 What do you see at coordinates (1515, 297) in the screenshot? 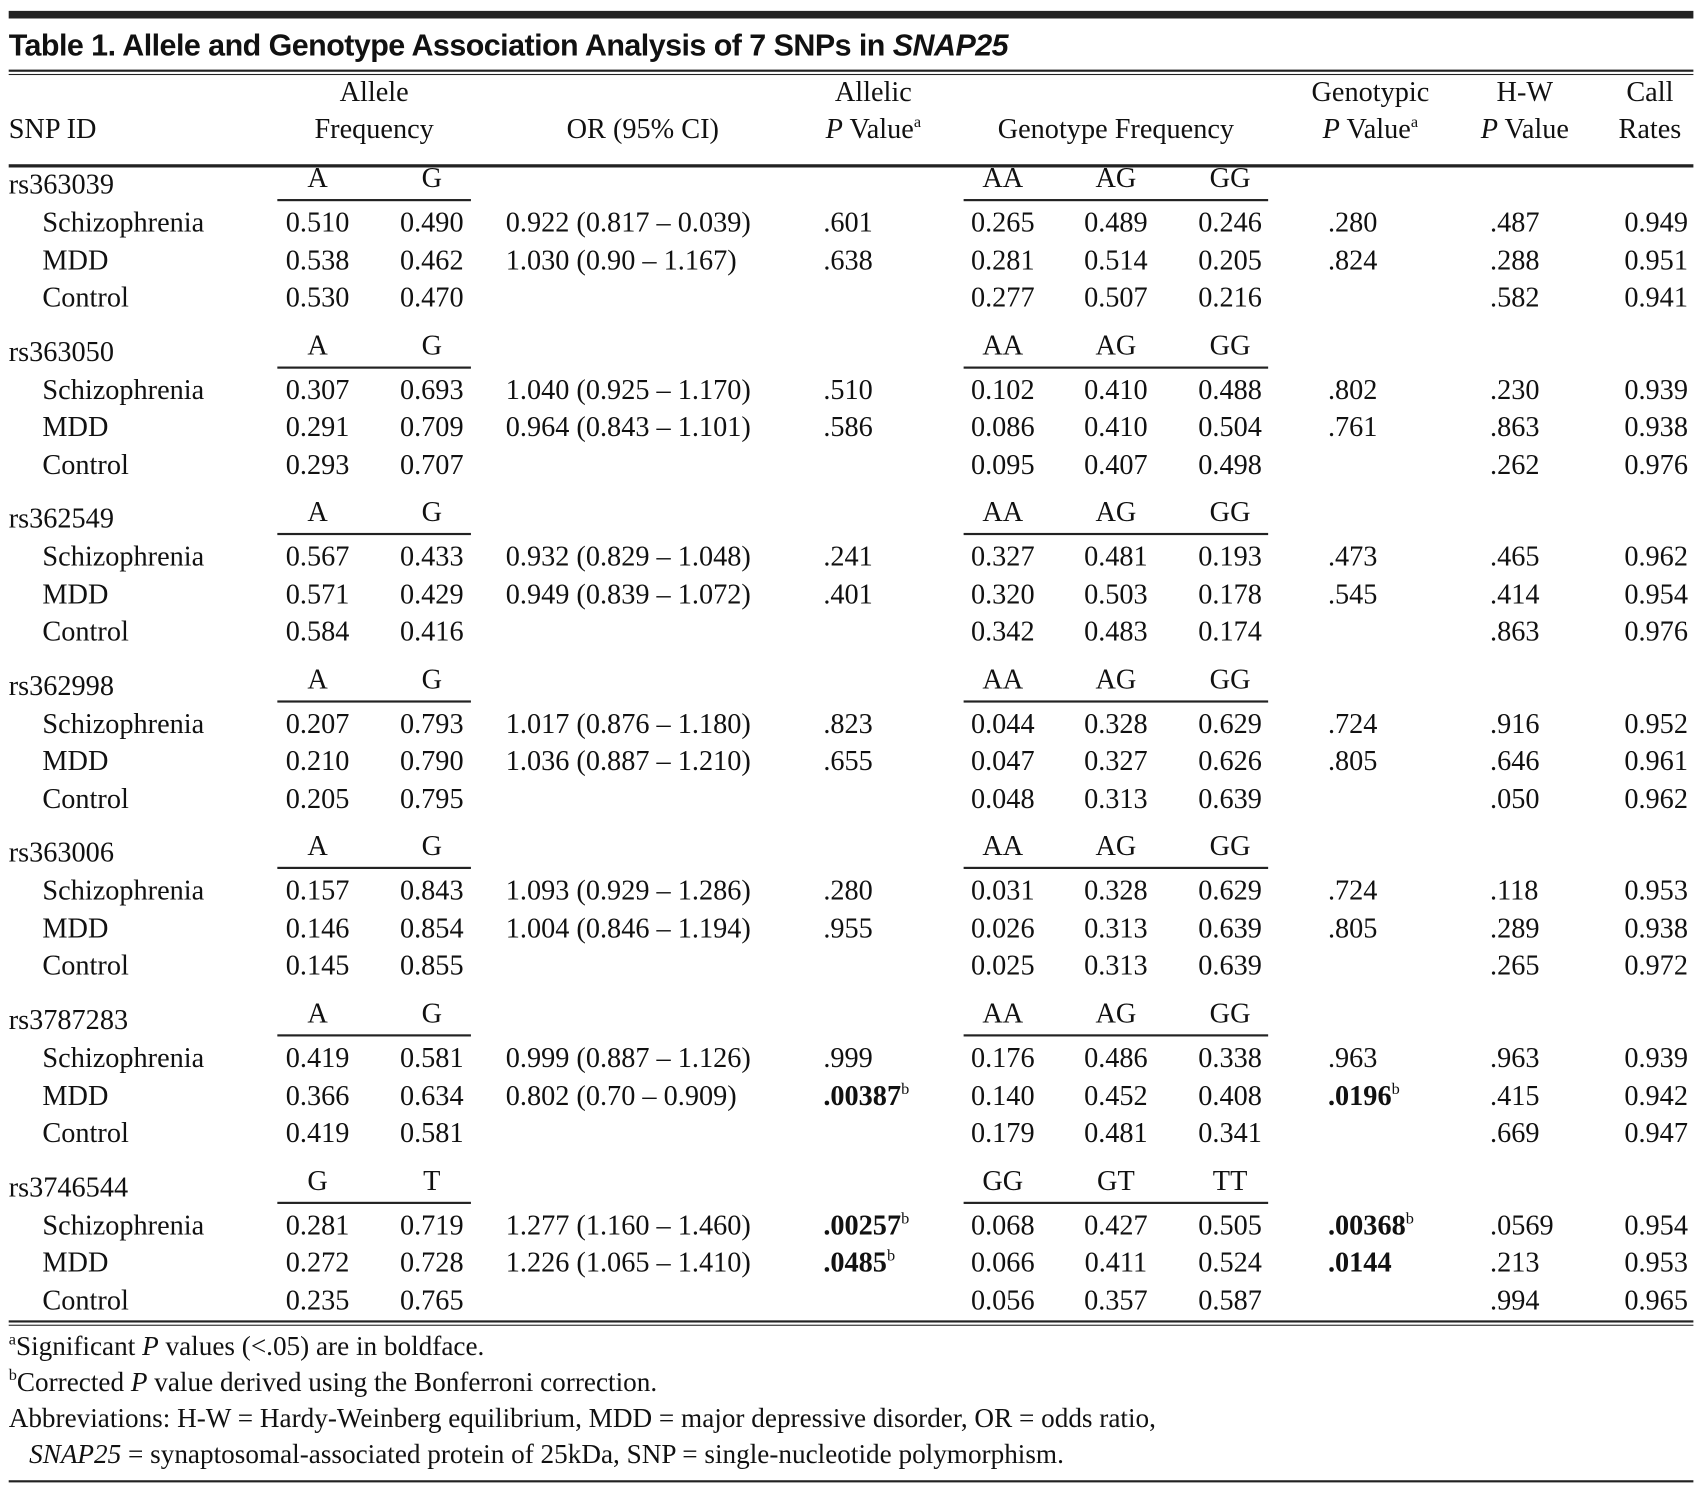
I see `hw-p-value: .582` at bounding box center [1515, 297].